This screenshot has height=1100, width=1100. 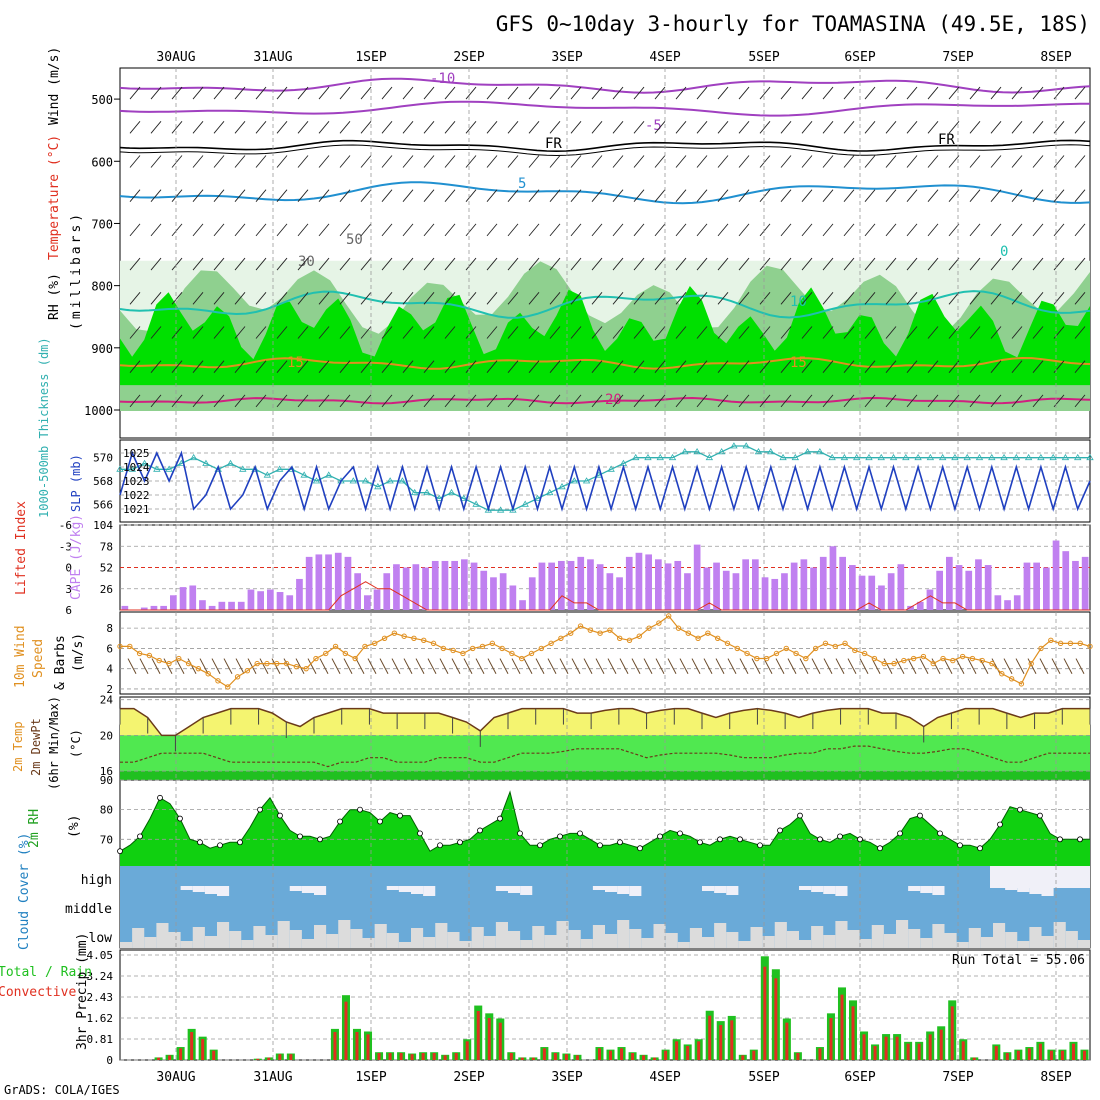 I want to click on pressure-tick: 700, so click(x=102, y=224).